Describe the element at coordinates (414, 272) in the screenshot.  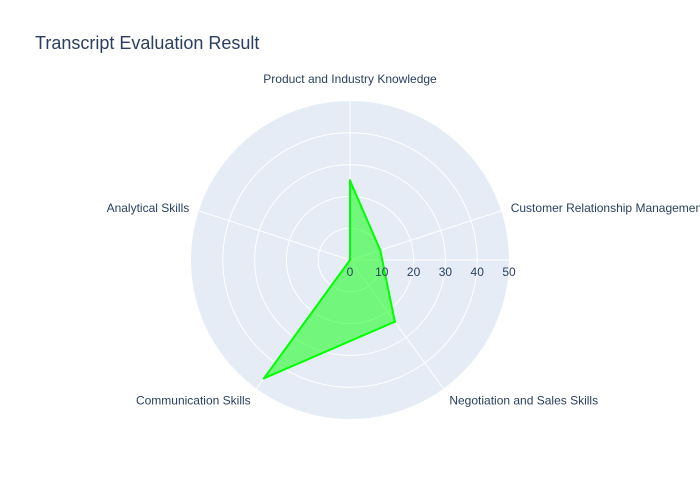
I see `radial-tick-label: 20` at that location.